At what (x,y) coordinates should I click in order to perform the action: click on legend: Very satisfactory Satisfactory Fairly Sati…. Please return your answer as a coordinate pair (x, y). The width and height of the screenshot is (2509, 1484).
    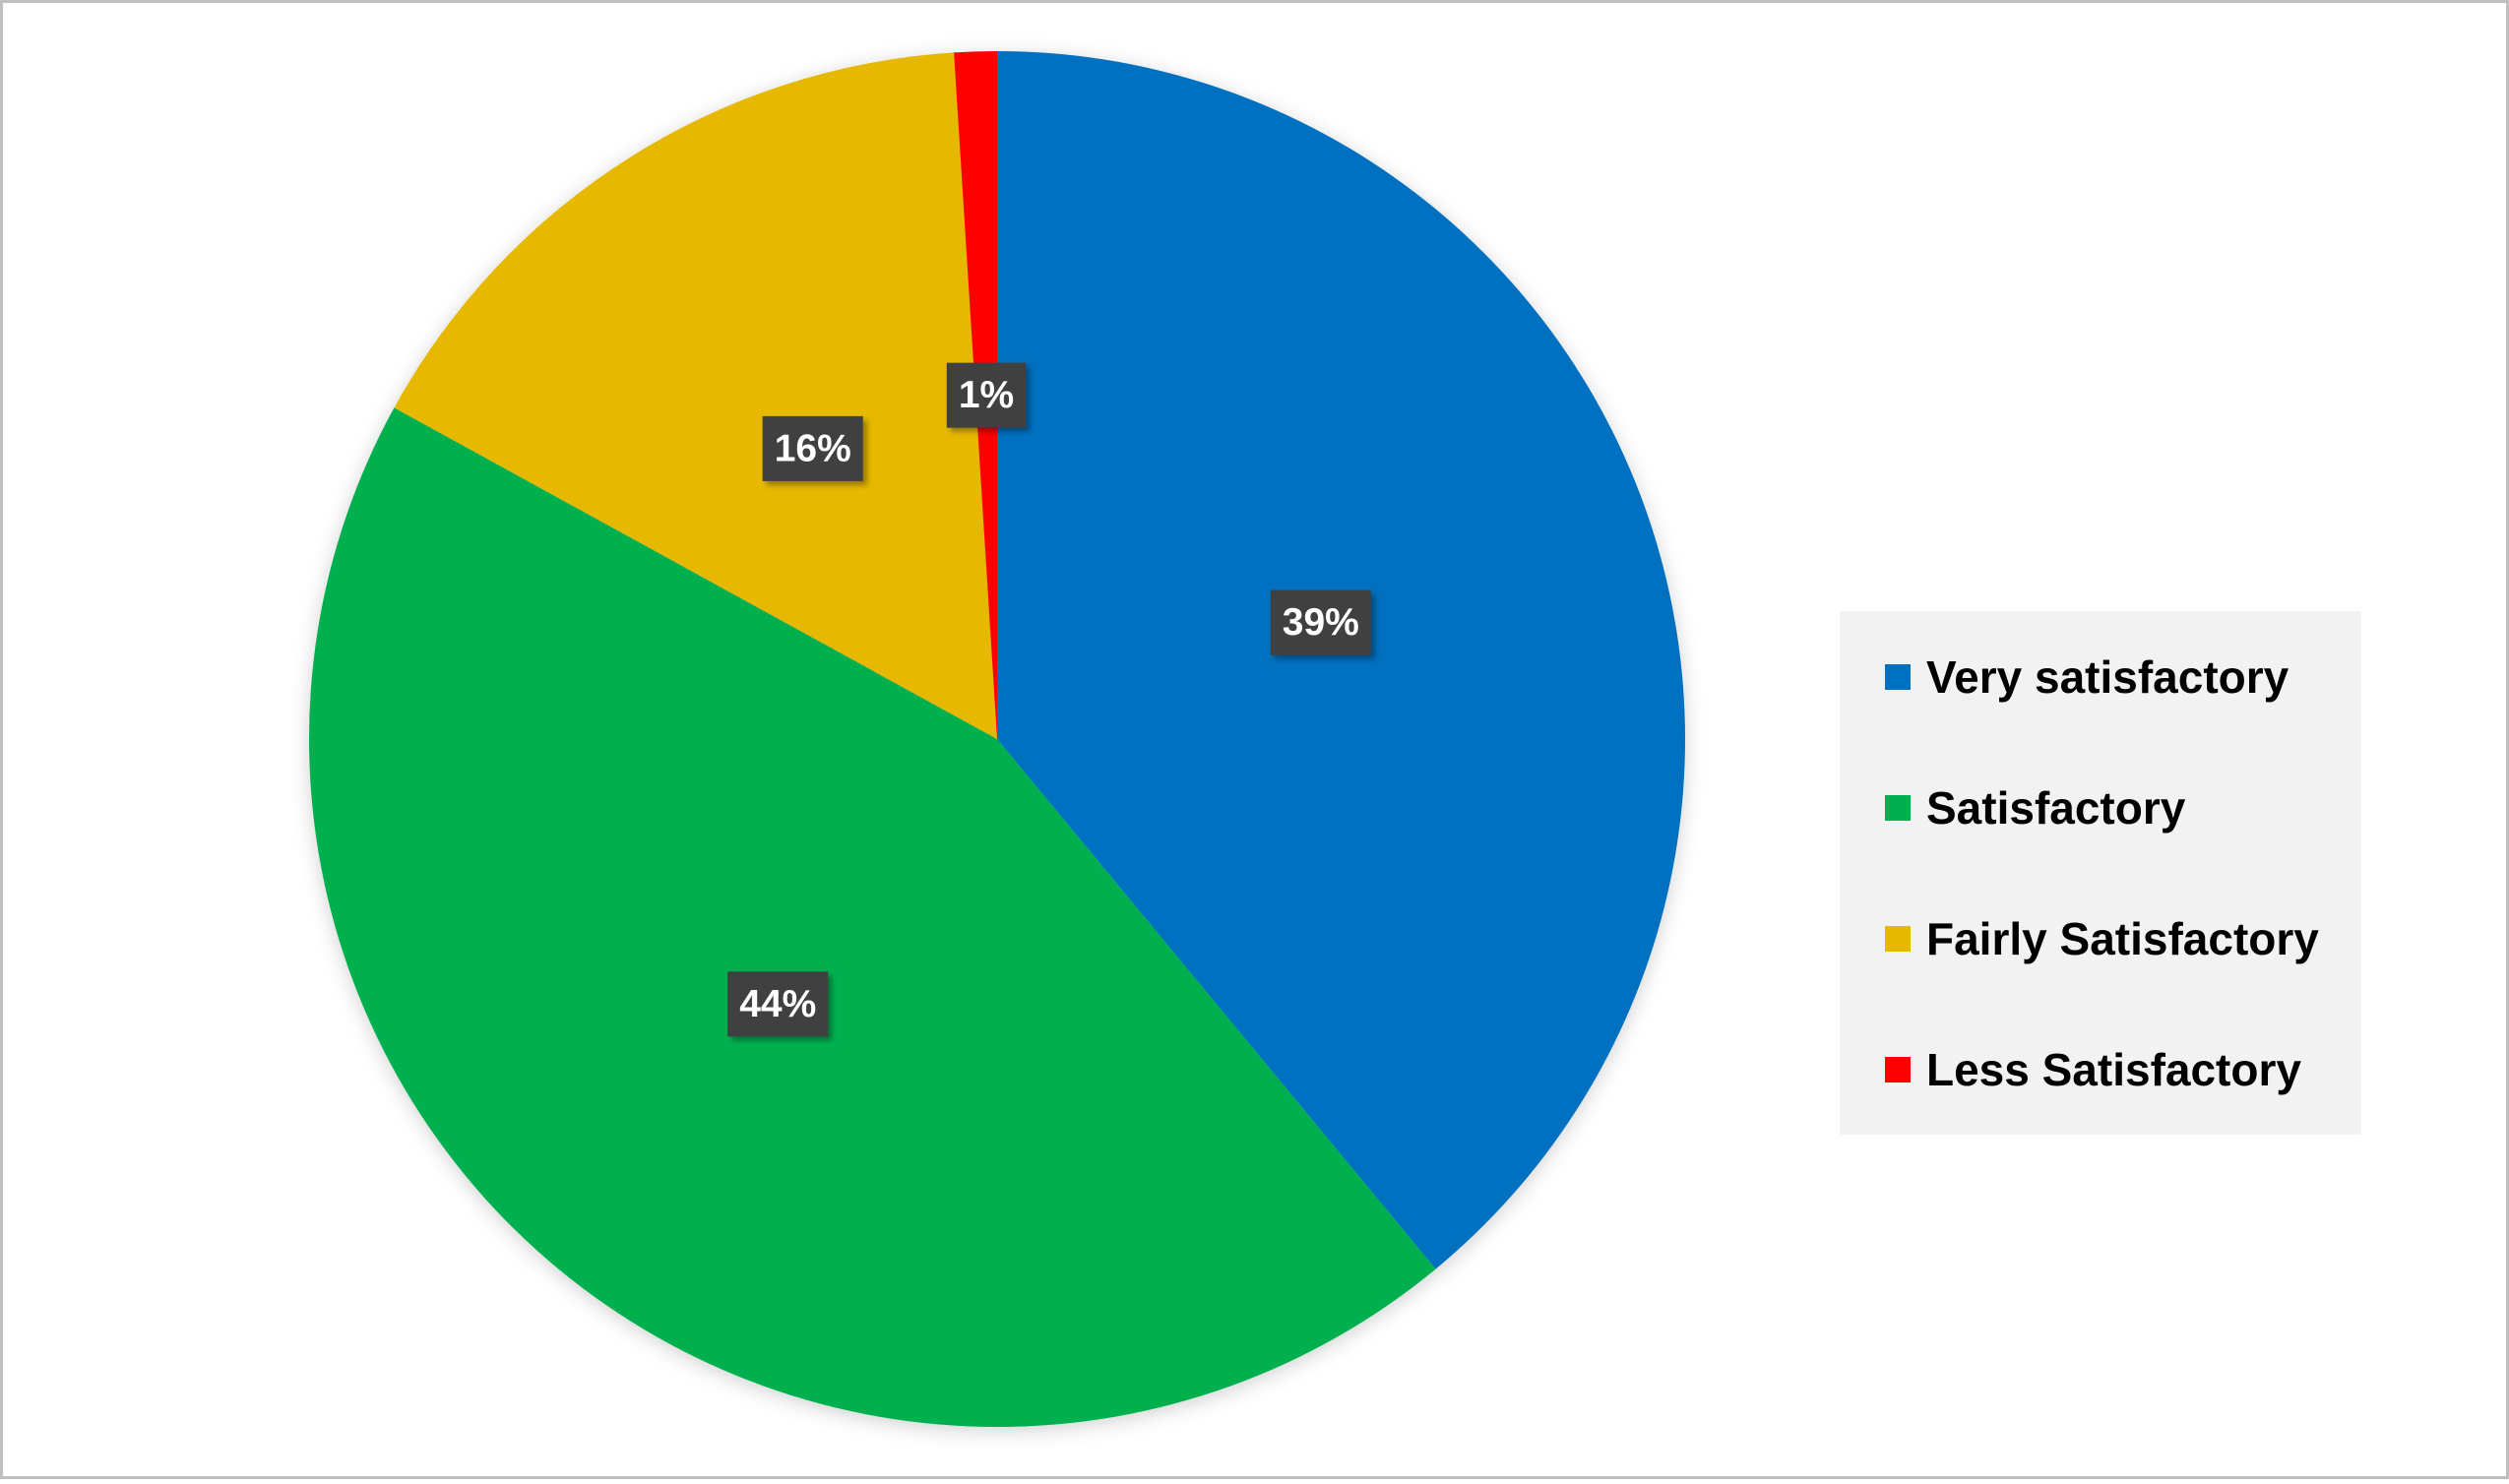
    Looking at the image, I should click on (2102, 873).